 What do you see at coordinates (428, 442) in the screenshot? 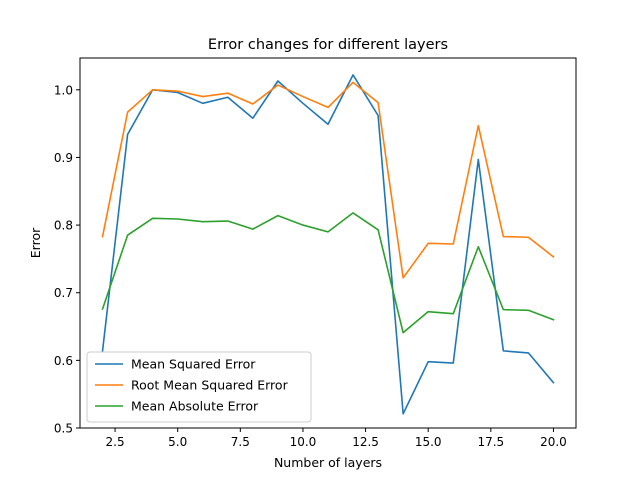
I see `x-tick-label: 15.0` at bounding box center [428, 442].